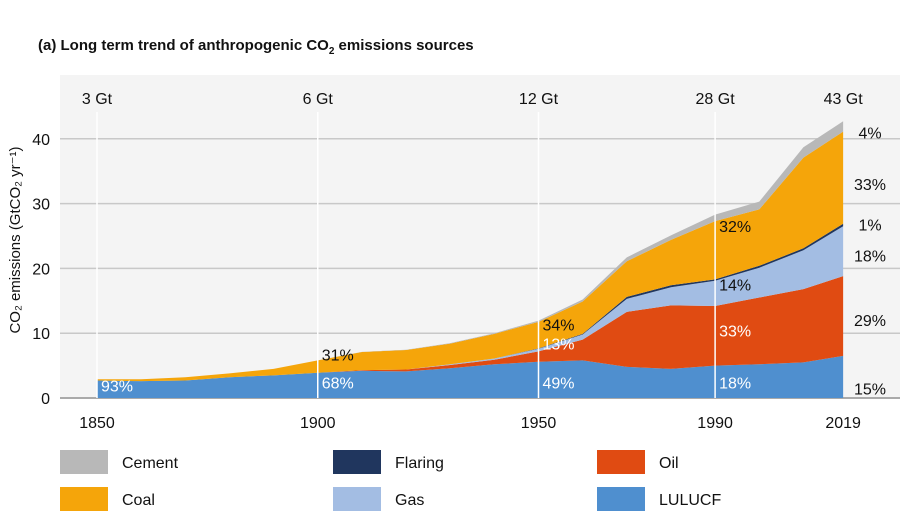  Describe the element at coordinates (409, 500) in the screenshot. I see `legend-label: Gas` at that location.